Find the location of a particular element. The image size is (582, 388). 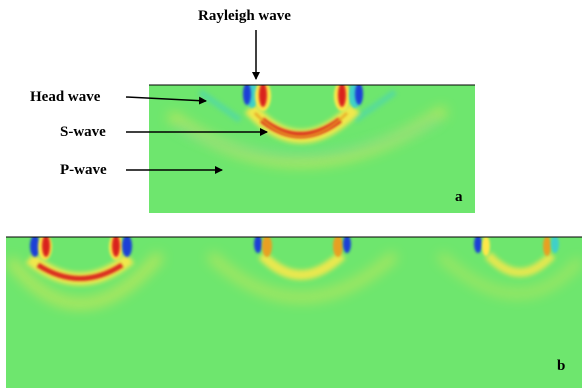

s-wave-label: S-wave is located at coordinates (83, 132).